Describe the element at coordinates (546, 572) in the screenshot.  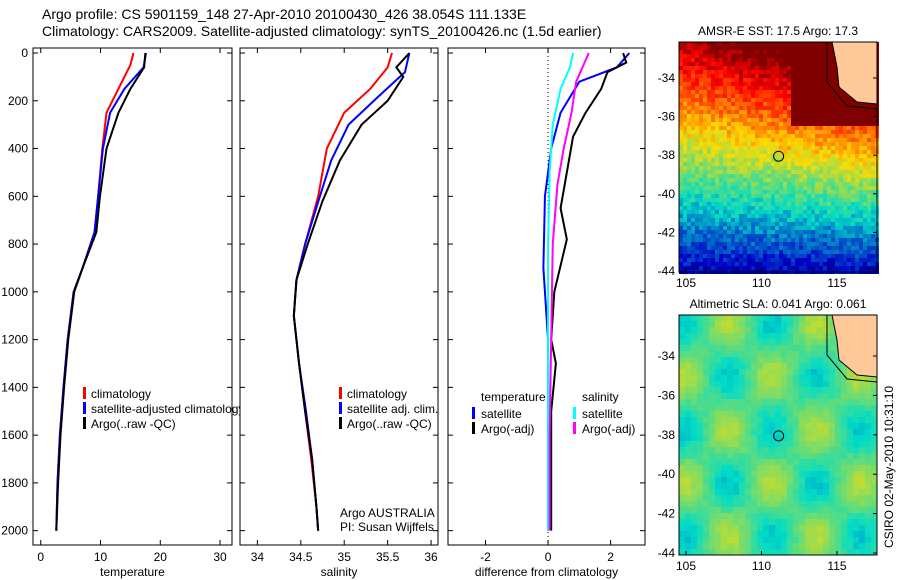
I see `x-axis-label: difference from climatology` at that location.